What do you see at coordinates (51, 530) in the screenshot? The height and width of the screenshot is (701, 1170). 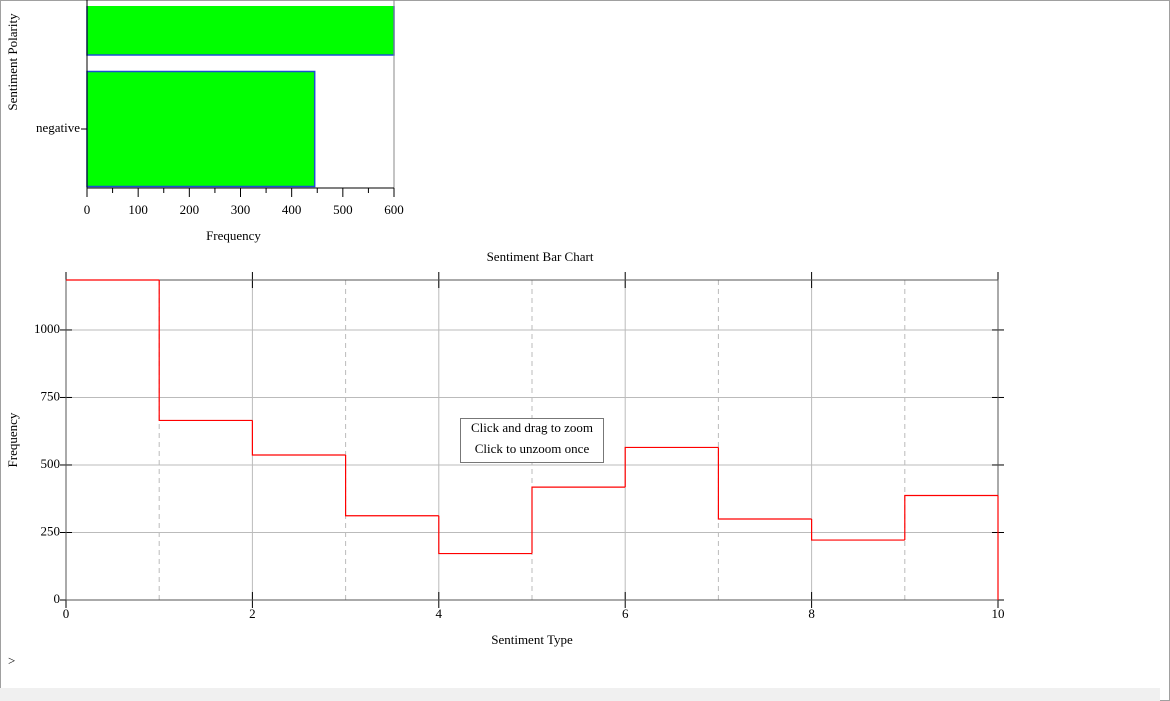 I see `y-tick-label: 250` at bounding box center [51, 530].